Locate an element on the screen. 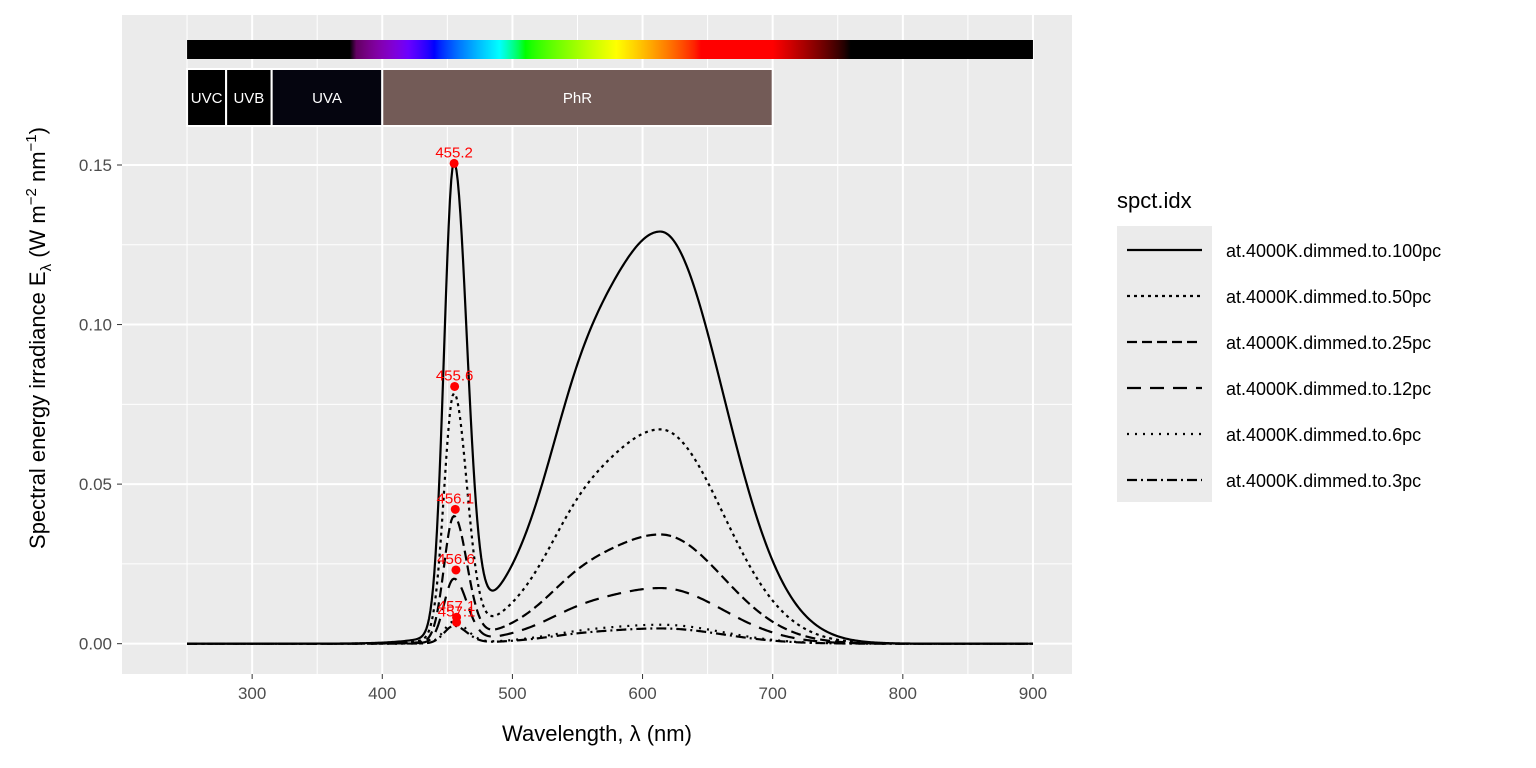 The width and height of the screenshot is (1536, 768). y-tick-label-3: 0.15 is located at coordinates (95, 165).